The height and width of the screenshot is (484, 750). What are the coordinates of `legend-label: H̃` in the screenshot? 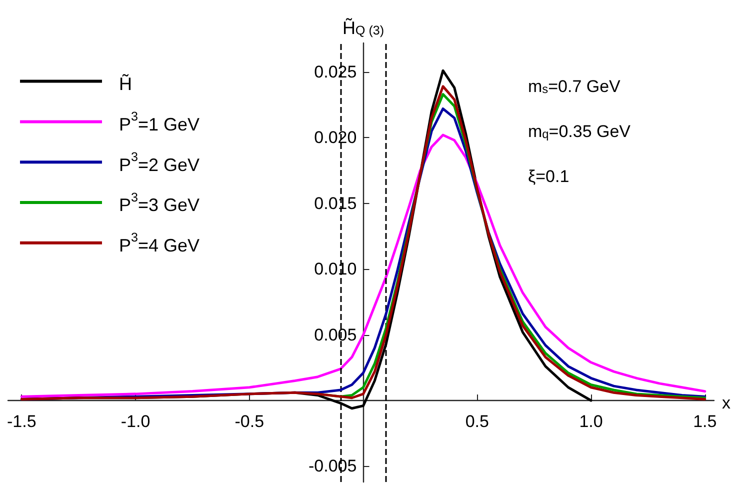 It's located at (125, 84).